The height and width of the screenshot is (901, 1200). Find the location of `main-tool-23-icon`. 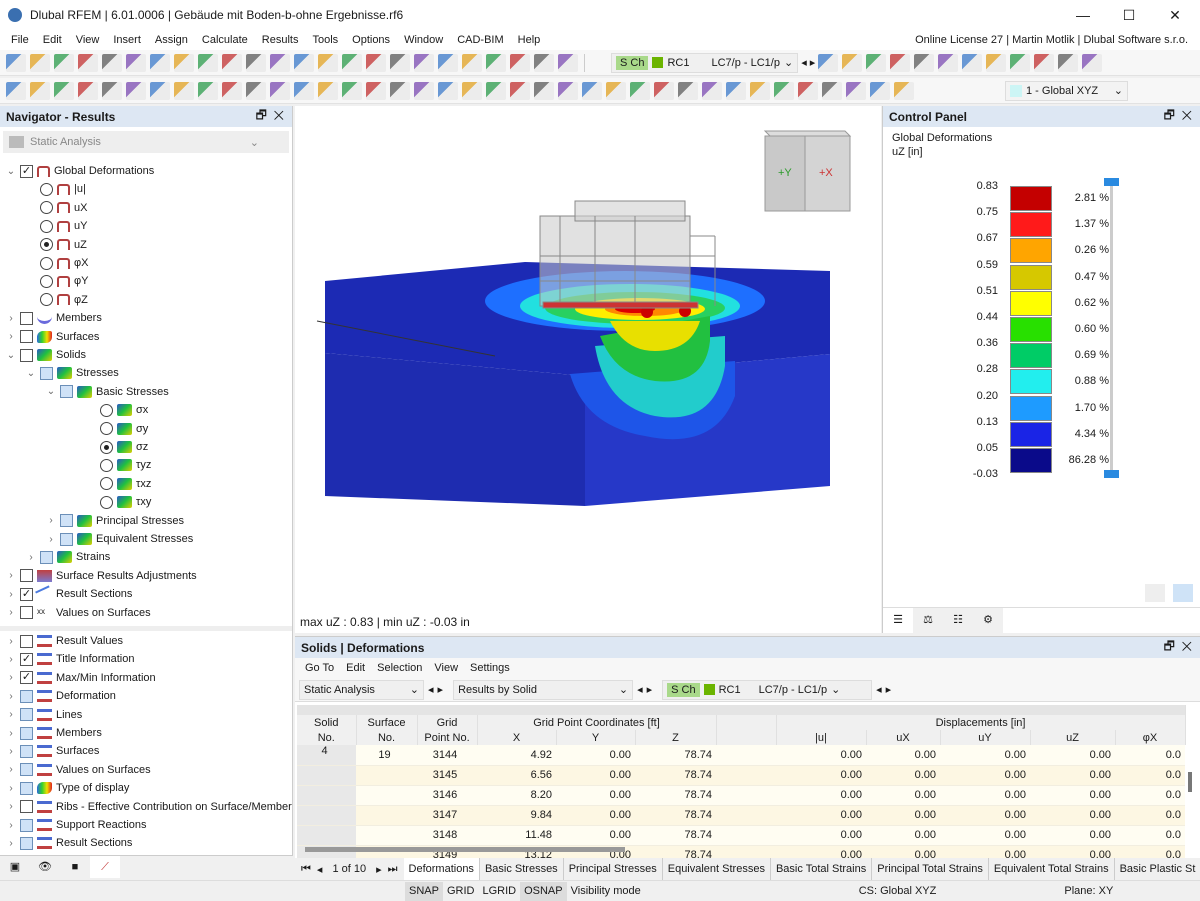

main-tool-23-icon is located at coordinates (544, 62).